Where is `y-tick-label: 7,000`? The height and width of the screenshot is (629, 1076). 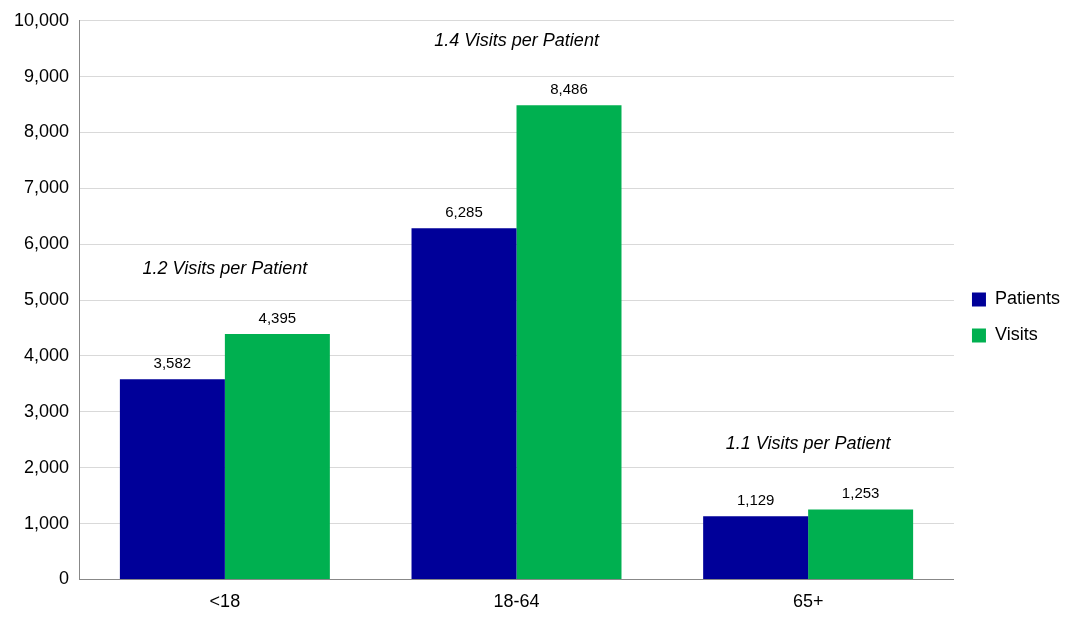
y-tick-label: 7,000 is located at coordinates (47, 187).